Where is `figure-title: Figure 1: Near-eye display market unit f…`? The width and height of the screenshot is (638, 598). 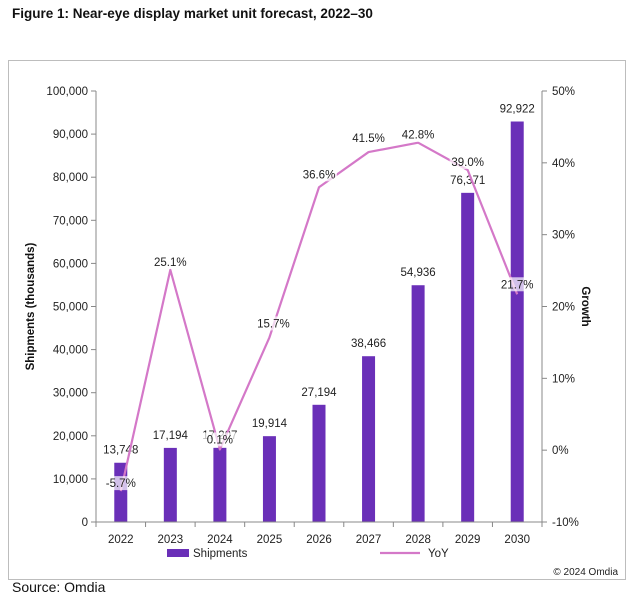
figure-title: Figure 1: Near-eye display market unit f… is located at coordinates (192, 13).